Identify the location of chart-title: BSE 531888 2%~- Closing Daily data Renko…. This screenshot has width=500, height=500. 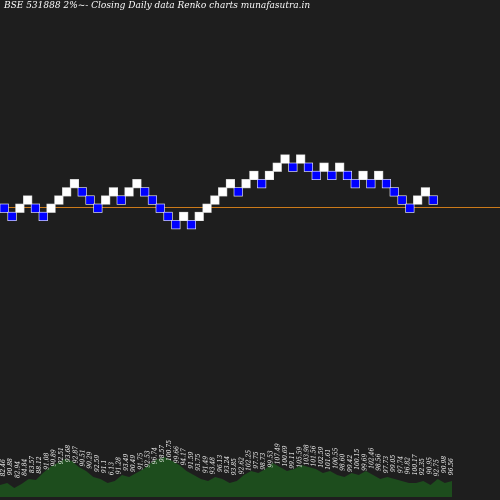
(157, 6).